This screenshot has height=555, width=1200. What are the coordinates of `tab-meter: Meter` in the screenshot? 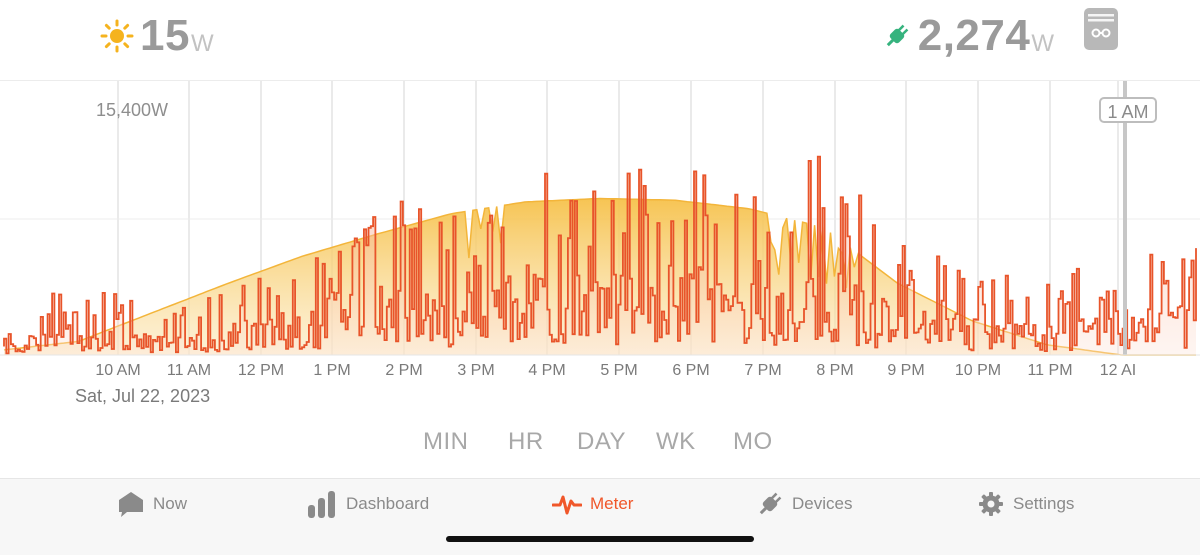 It's located at (592, 504).